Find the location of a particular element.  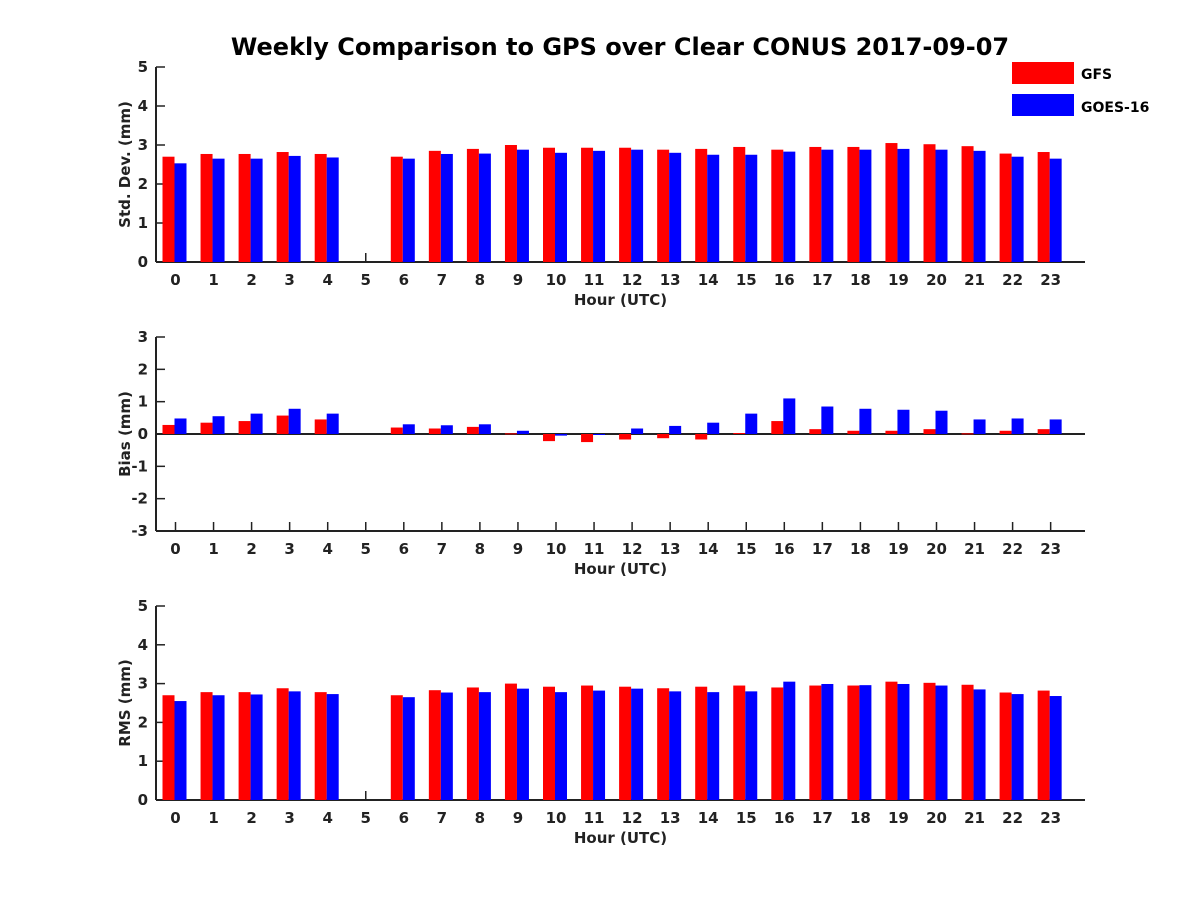

x-tick-label: 5 is located at coordinates (366, 280).